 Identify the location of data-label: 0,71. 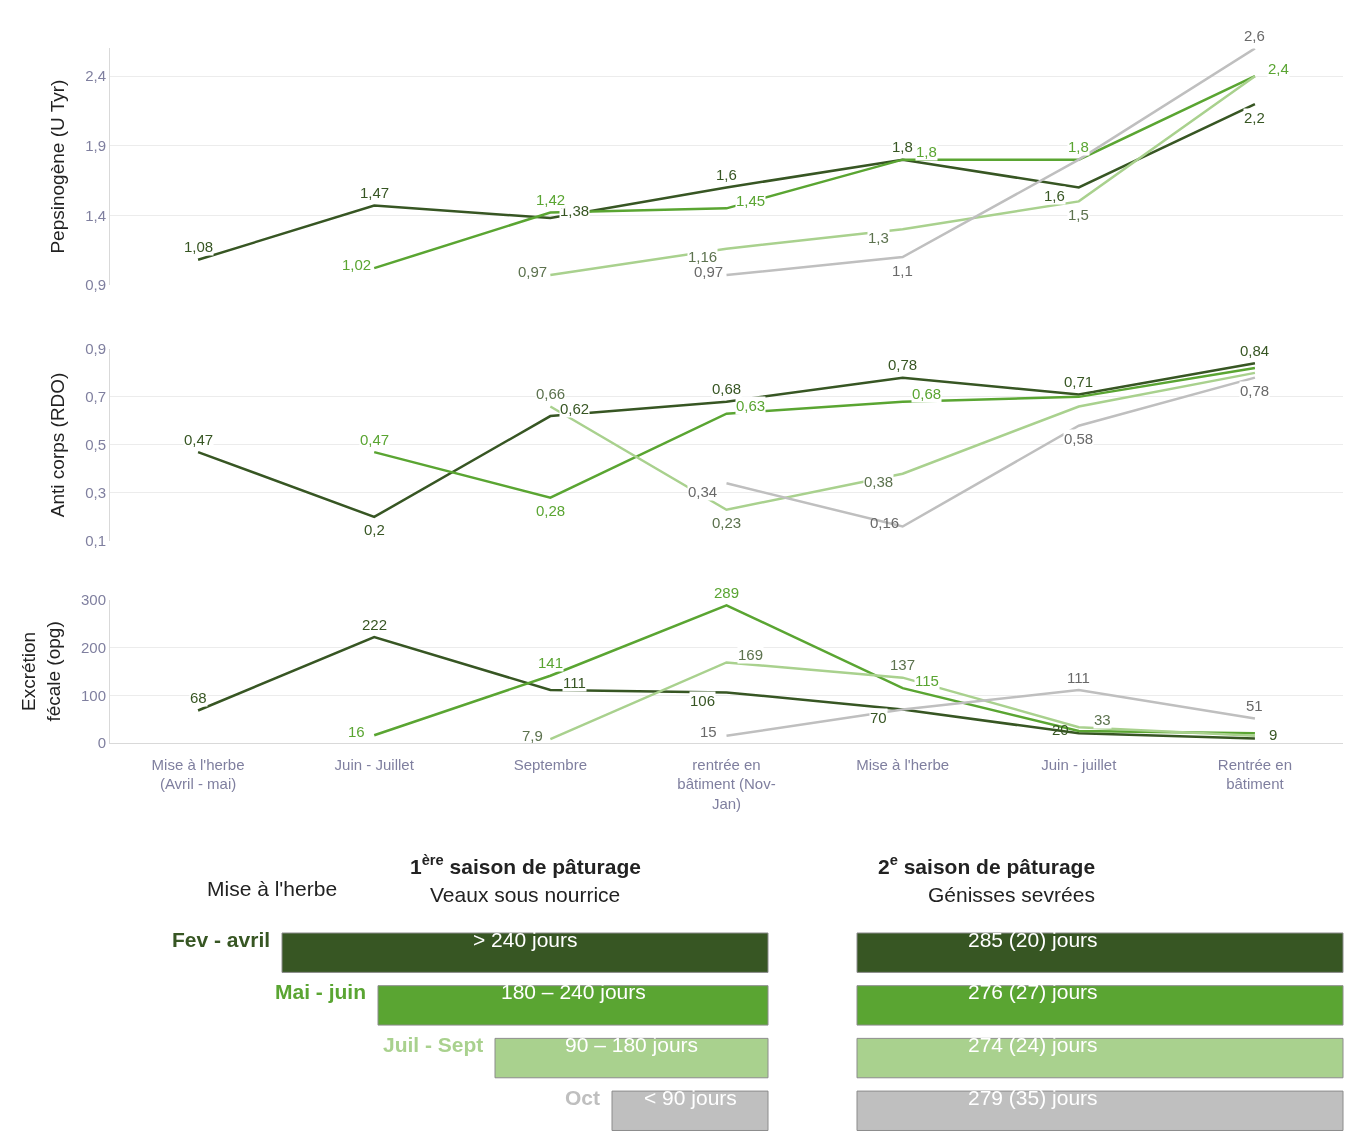
(1079, 381).